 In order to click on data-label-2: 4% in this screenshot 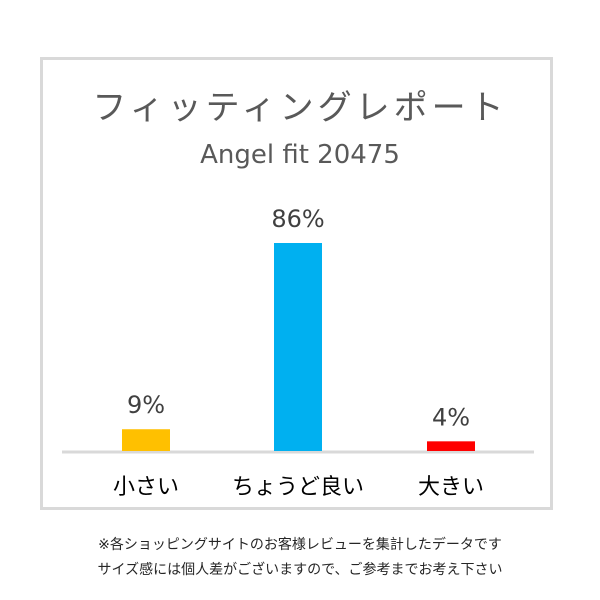, I will do `click(451, 417)`.